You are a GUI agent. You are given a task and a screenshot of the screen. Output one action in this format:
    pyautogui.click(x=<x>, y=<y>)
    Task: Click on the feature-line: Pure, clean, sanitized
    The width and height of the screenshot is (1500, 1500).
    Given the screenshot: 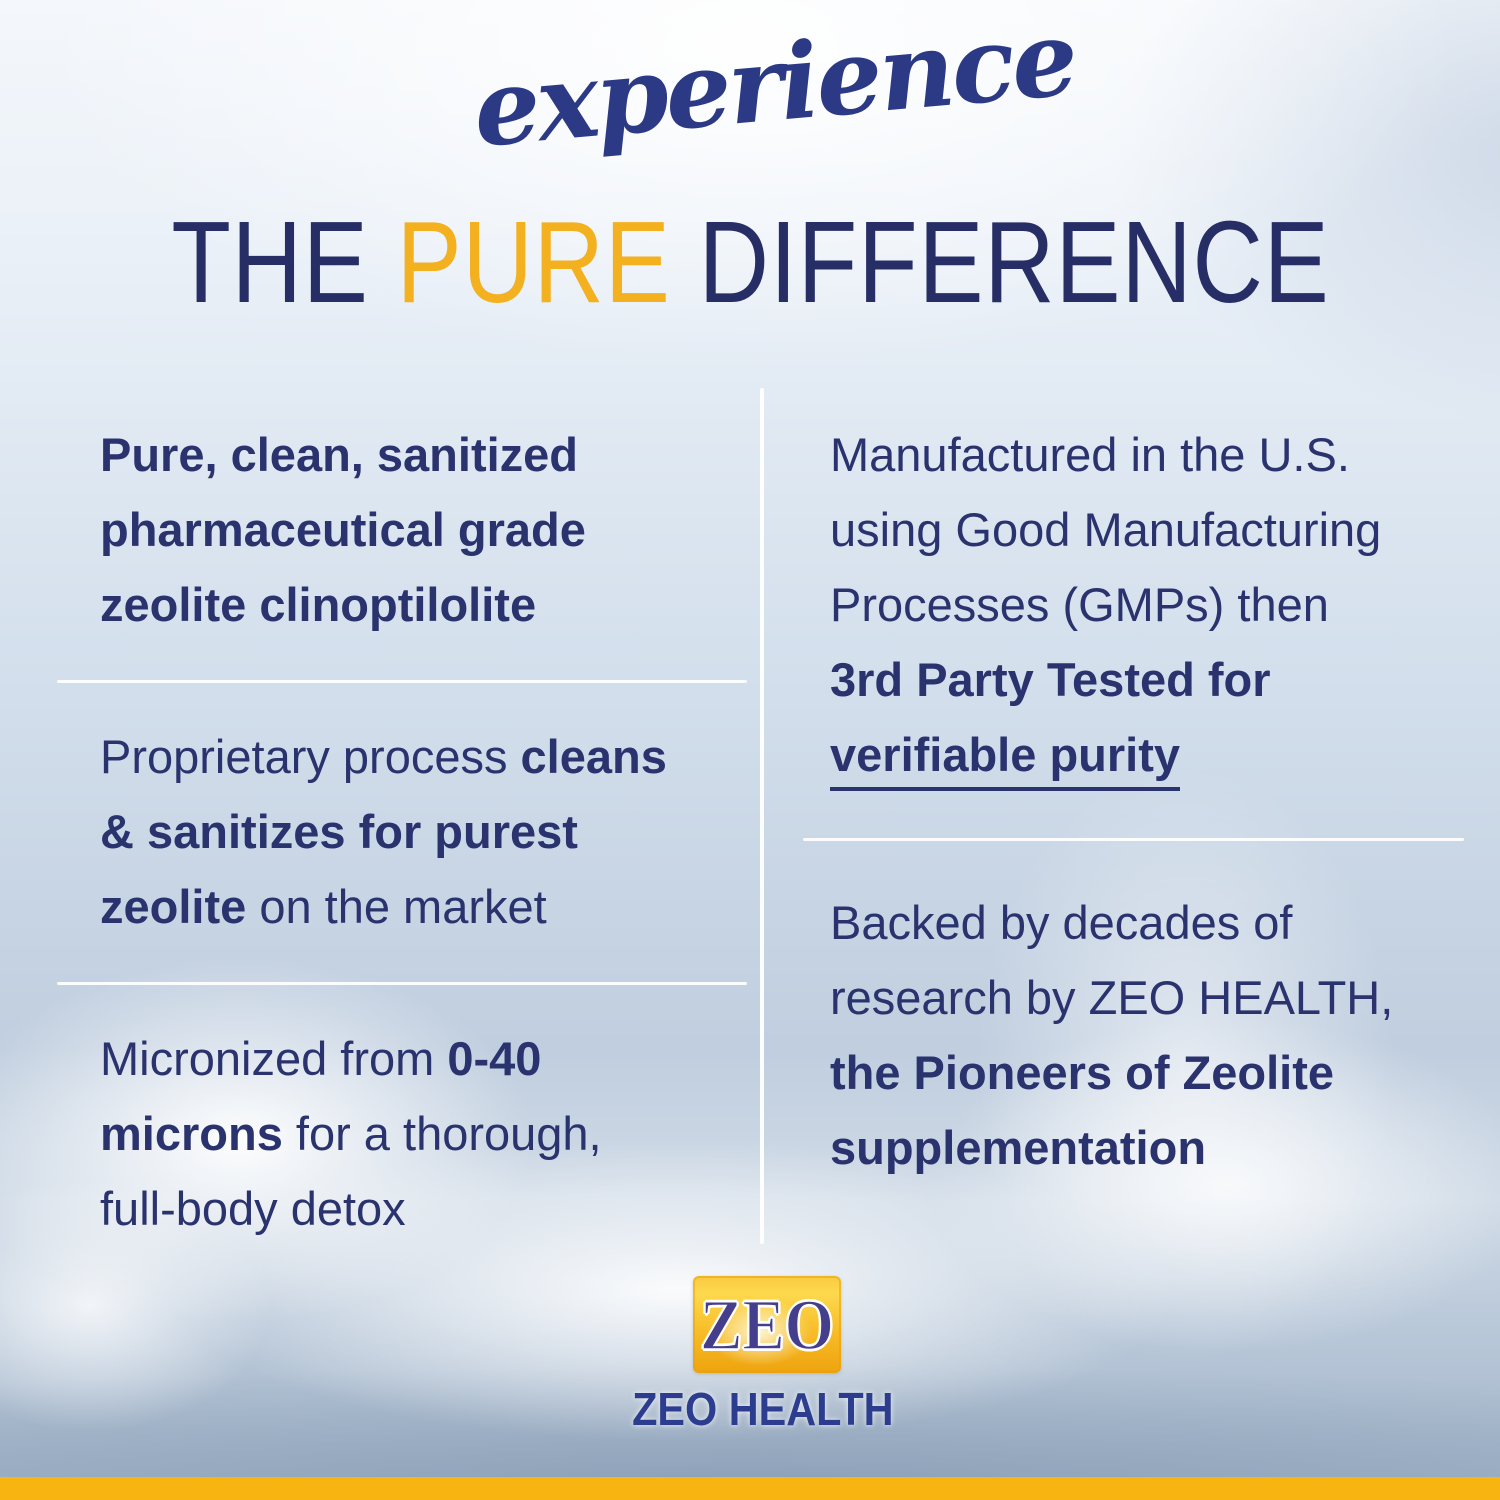 What is the action you would take?
    pyautogui.click(x=423, y=454)
    